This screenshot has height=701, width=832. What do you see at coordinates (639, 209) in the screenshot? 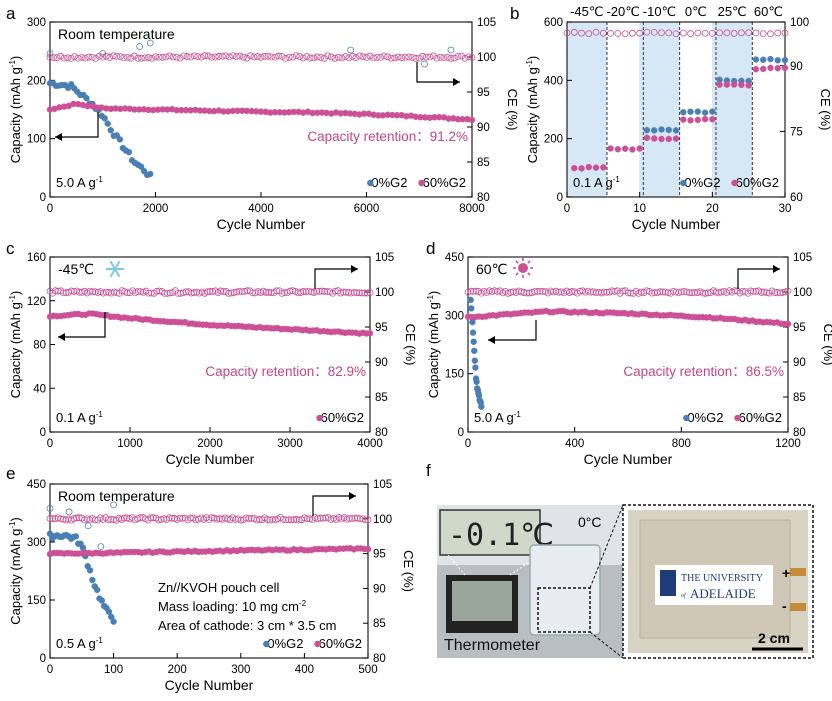
I see `x-tick-label: 10` at bounding box center [639, 209].